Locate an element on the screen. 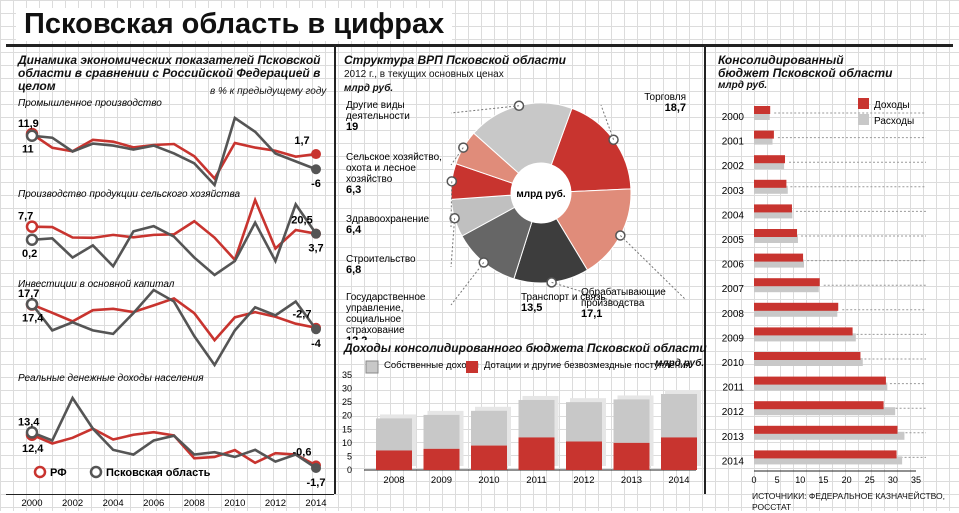 This screenshot has width=959, height=513. income-x-tick-4: 2012 is located at coordinates (583, 480).